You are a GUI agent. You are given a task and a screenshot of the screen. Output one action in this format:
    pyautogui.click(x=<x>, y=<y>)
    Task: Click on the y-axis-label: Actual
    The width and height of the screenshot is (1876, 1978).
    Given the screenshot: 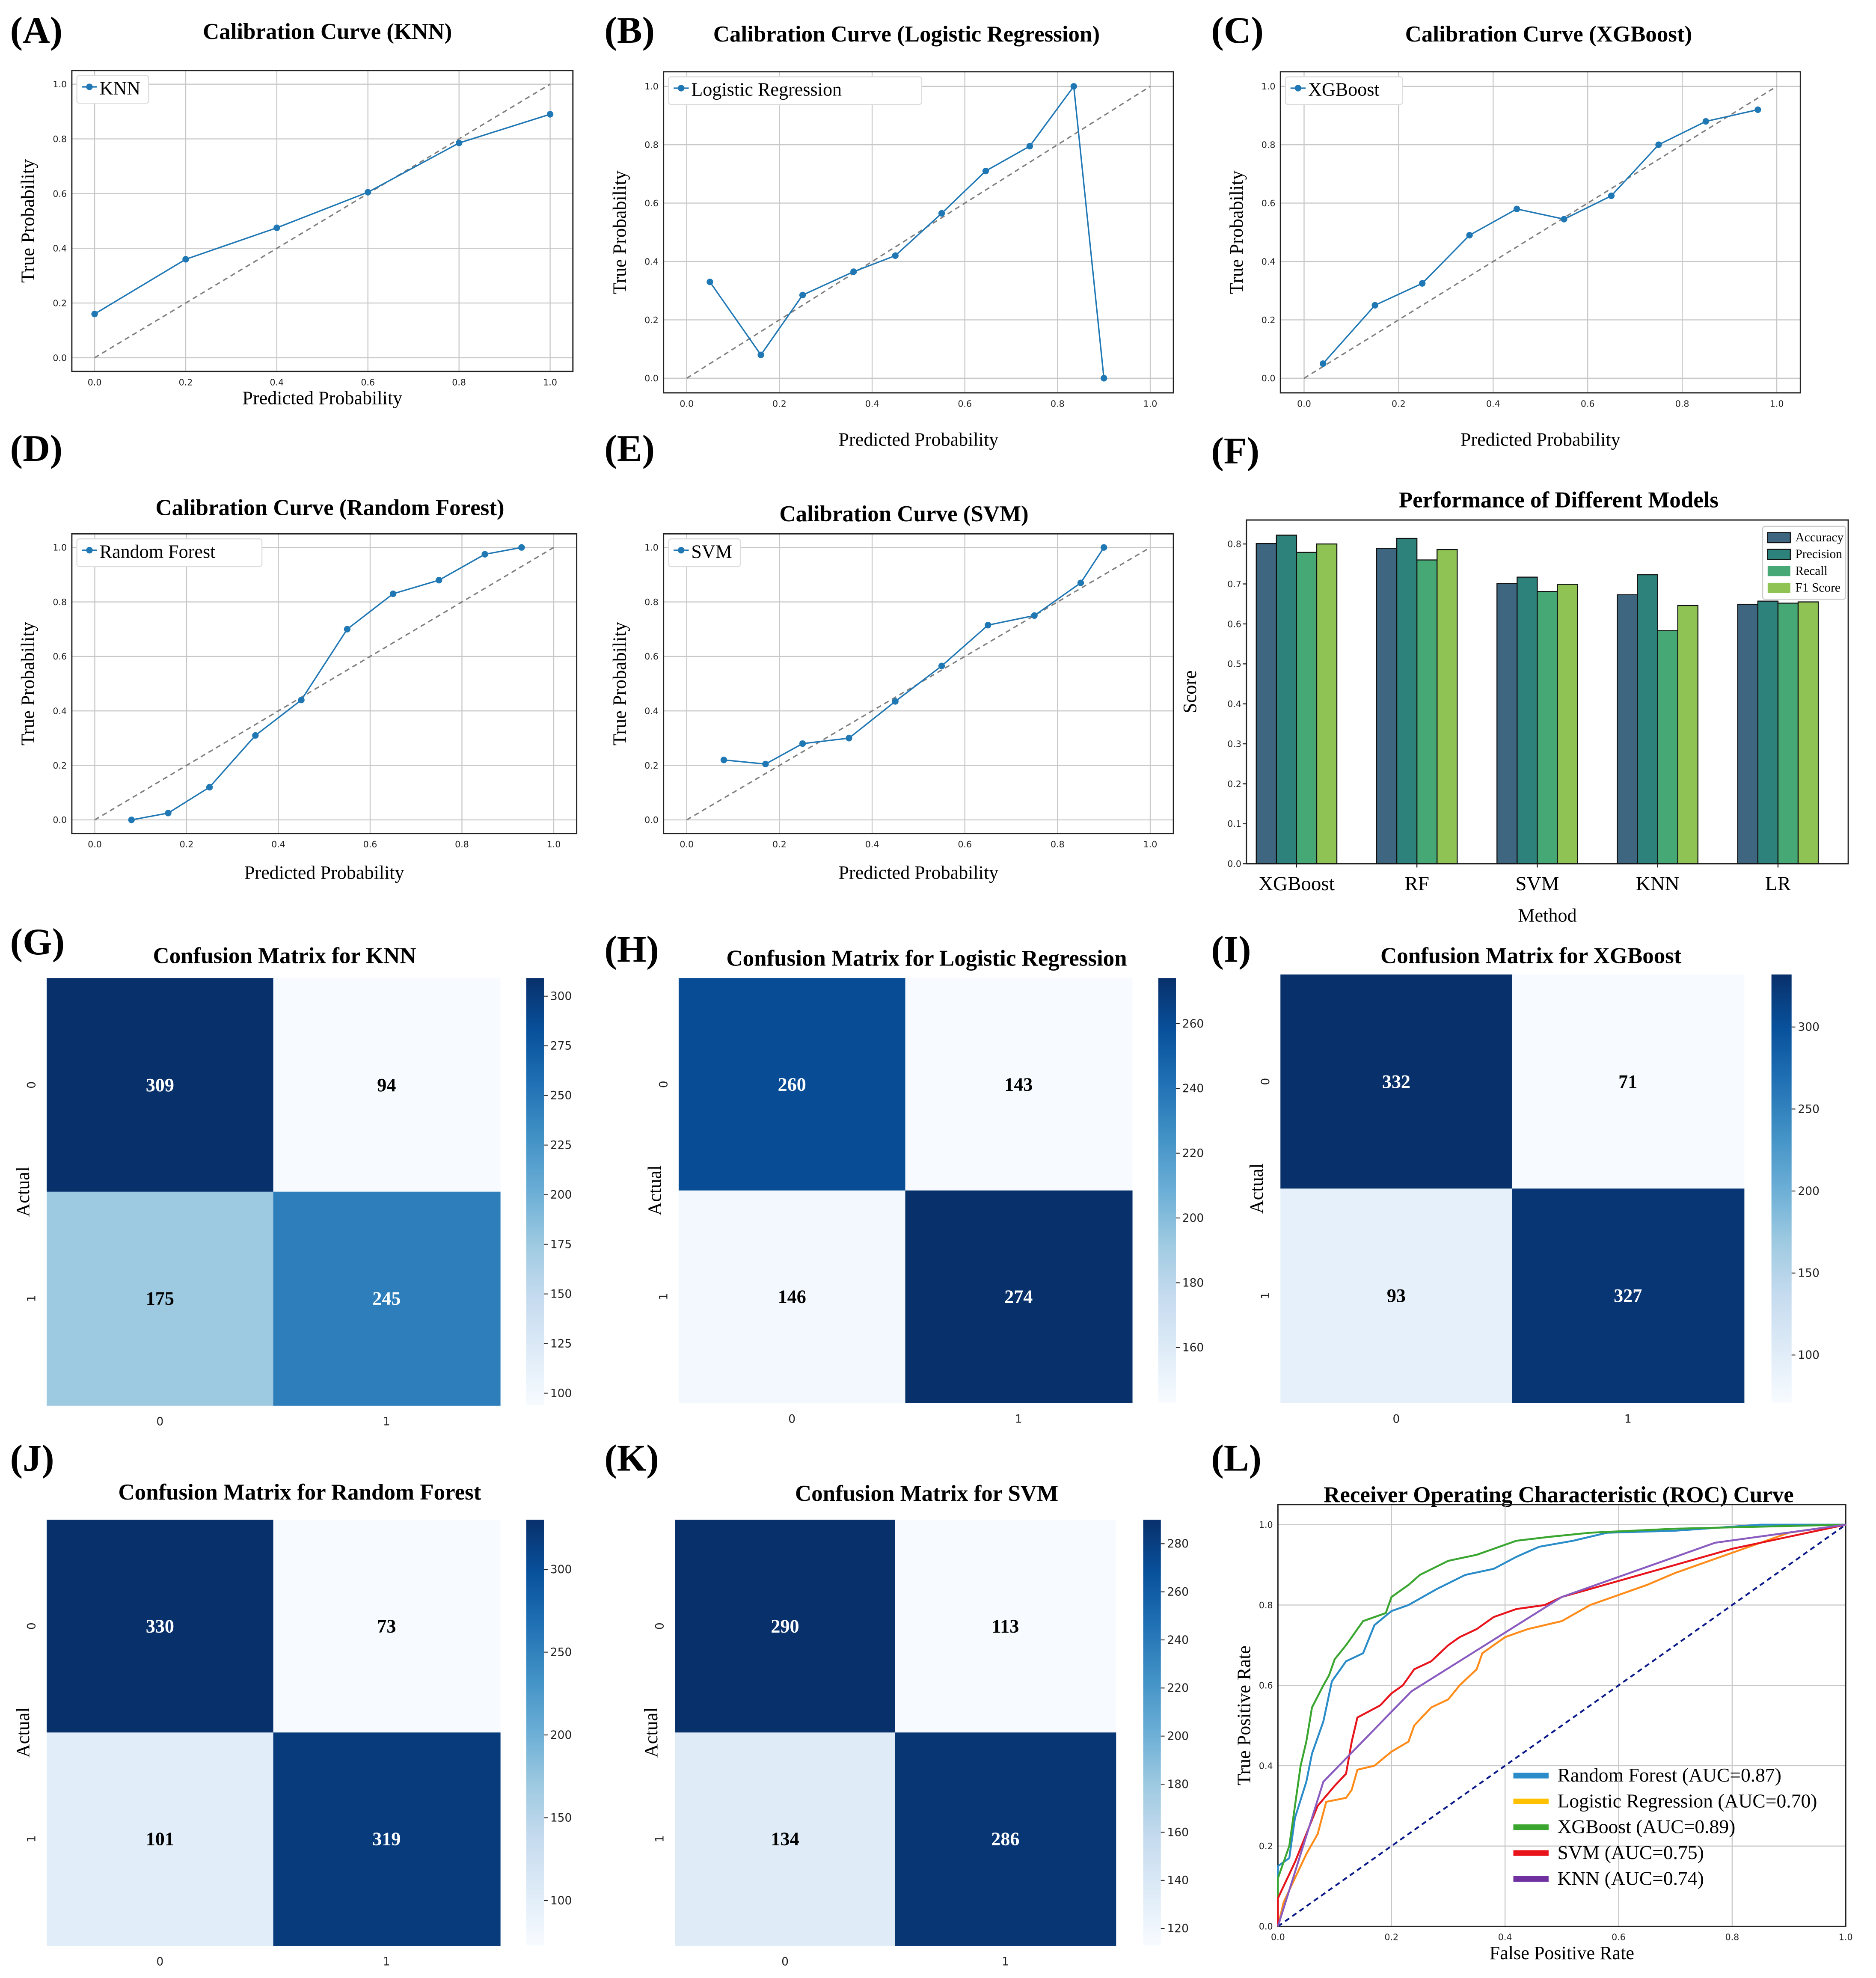 What is the action you would take?
    pyautogui.click(x=22, y=1192)
    